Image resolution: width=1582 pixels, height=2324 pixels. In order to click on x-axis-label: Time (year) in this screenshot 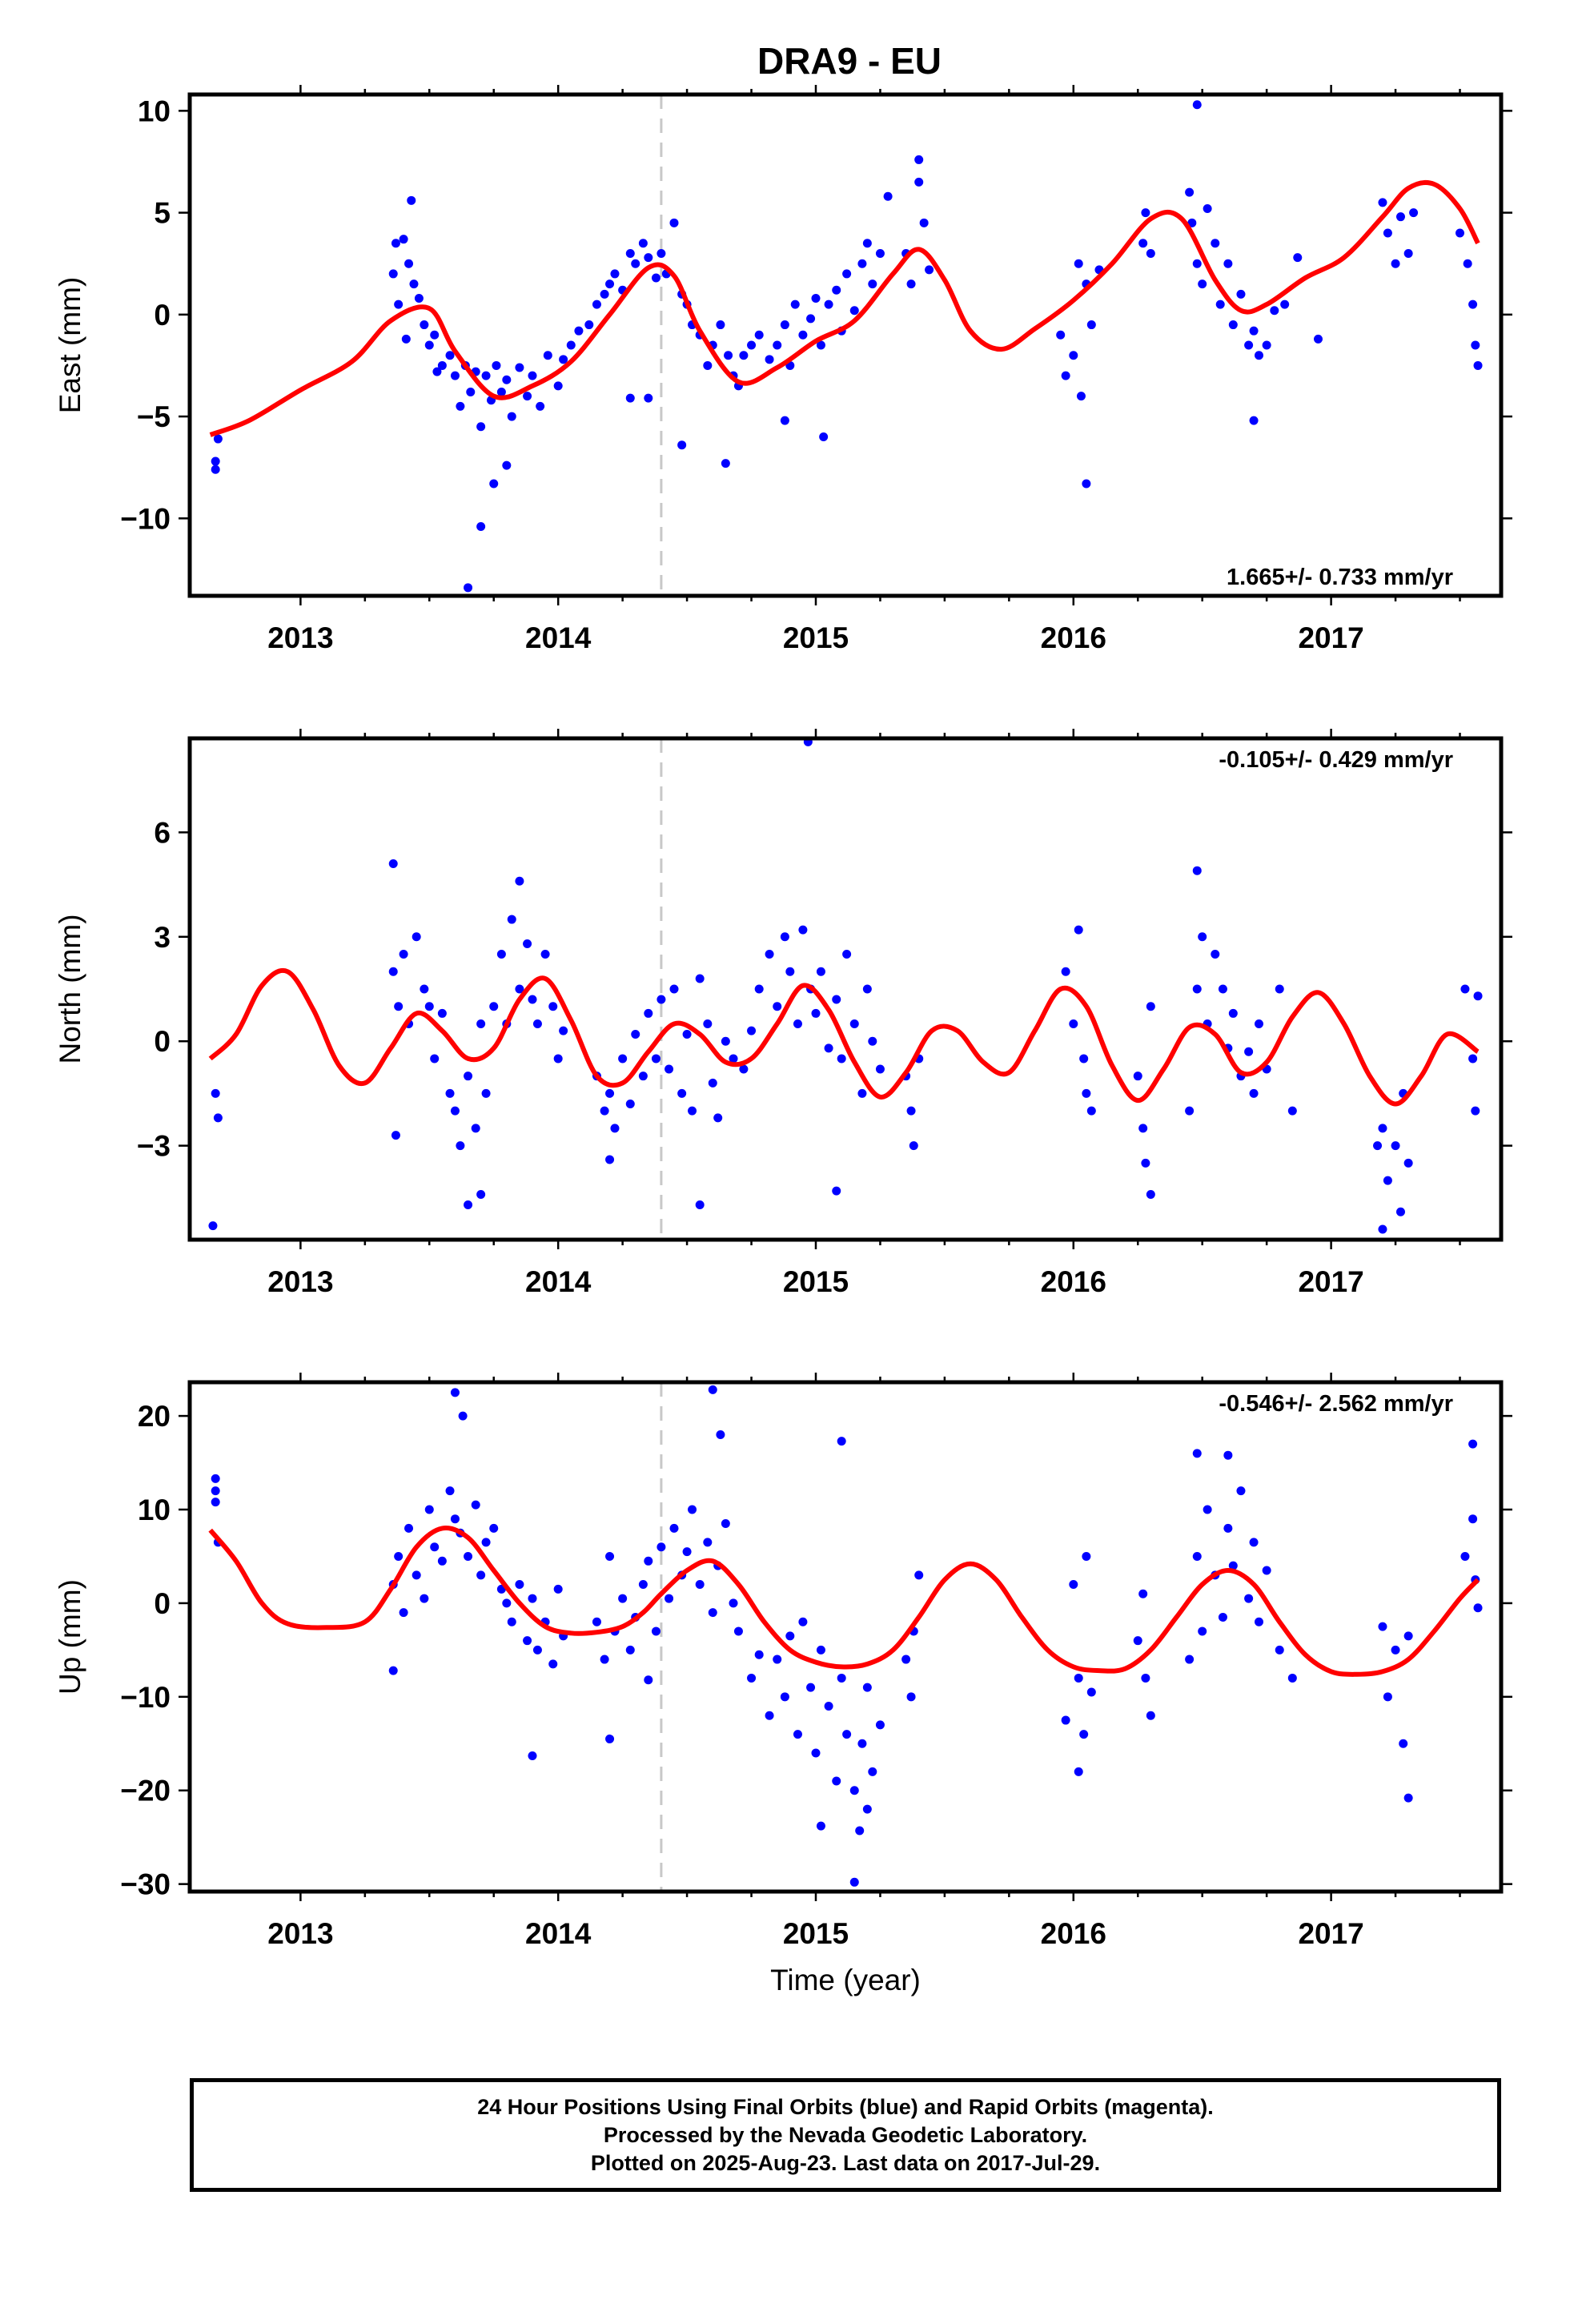, I will do `click(846, 1980)`.